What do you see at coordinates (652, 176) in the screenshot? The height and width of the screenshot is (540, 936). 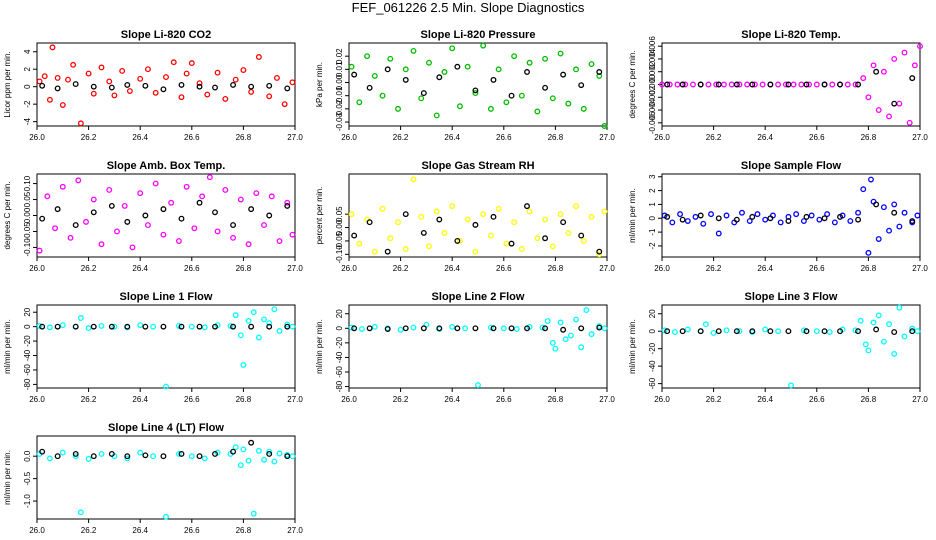 I see `panel-6-y-tick-label: 3` at bounding box center [652, 176].